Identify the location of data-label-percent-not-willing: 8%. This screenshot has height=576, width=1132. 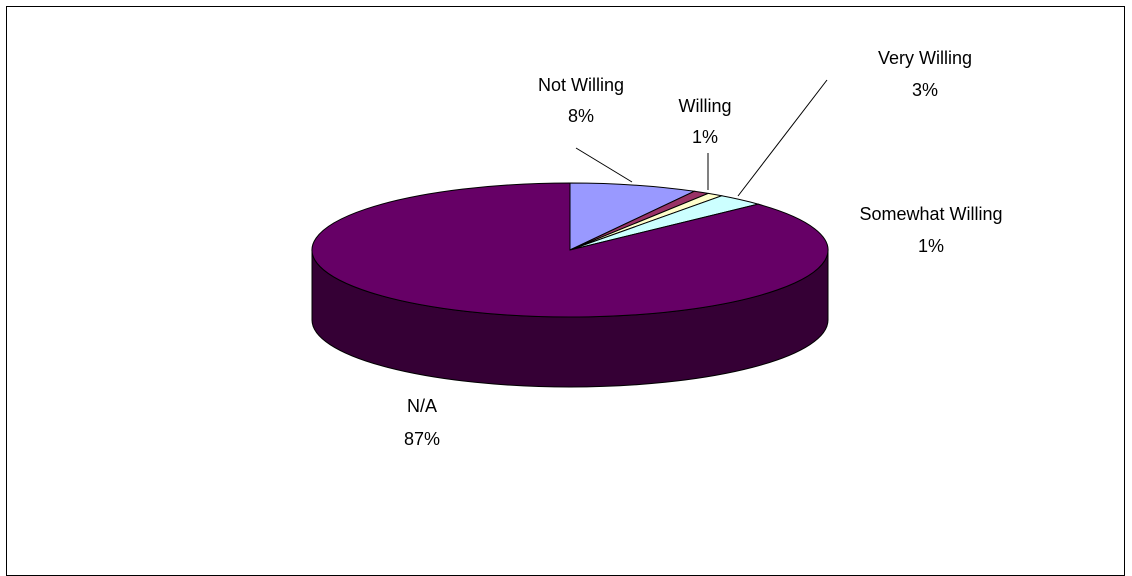
(581, 116).